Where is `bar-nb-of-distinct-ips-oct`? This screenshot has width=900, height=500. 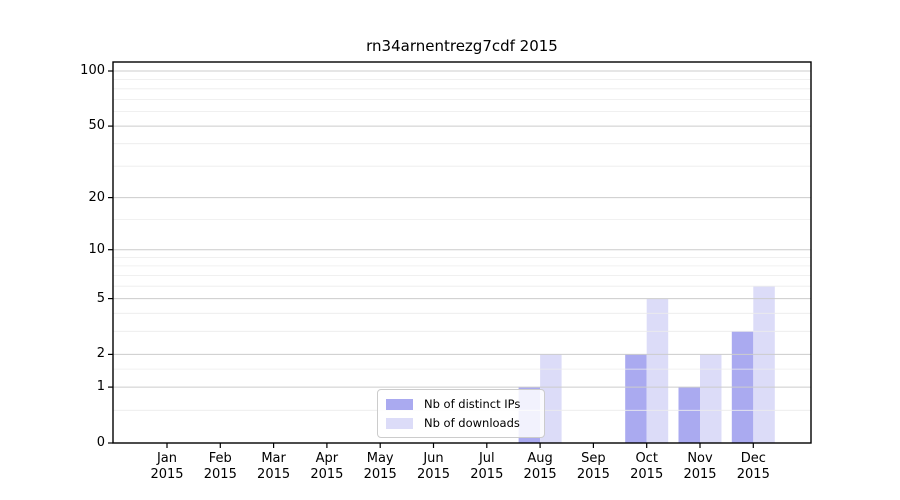 bar-nb-of-distinct-ips-oct is located at coordinates (636, 398).